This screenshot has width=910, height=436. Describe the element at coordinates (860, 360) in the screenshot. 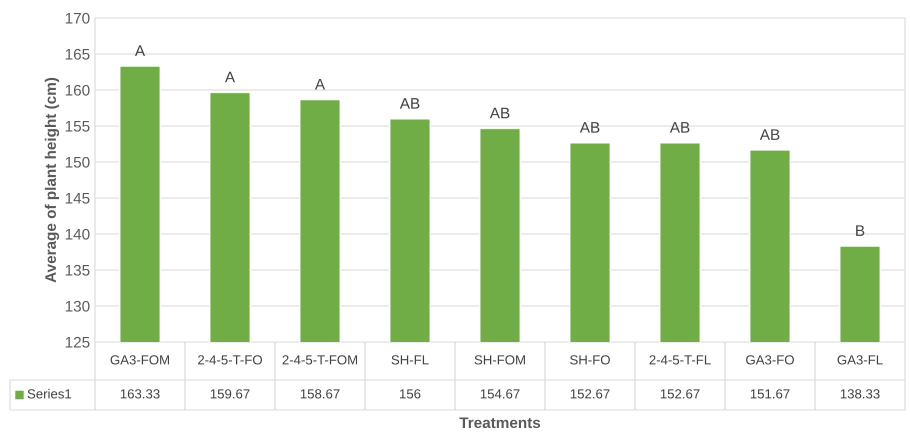

I see `x-tick-label: GA3-FL` at that location.